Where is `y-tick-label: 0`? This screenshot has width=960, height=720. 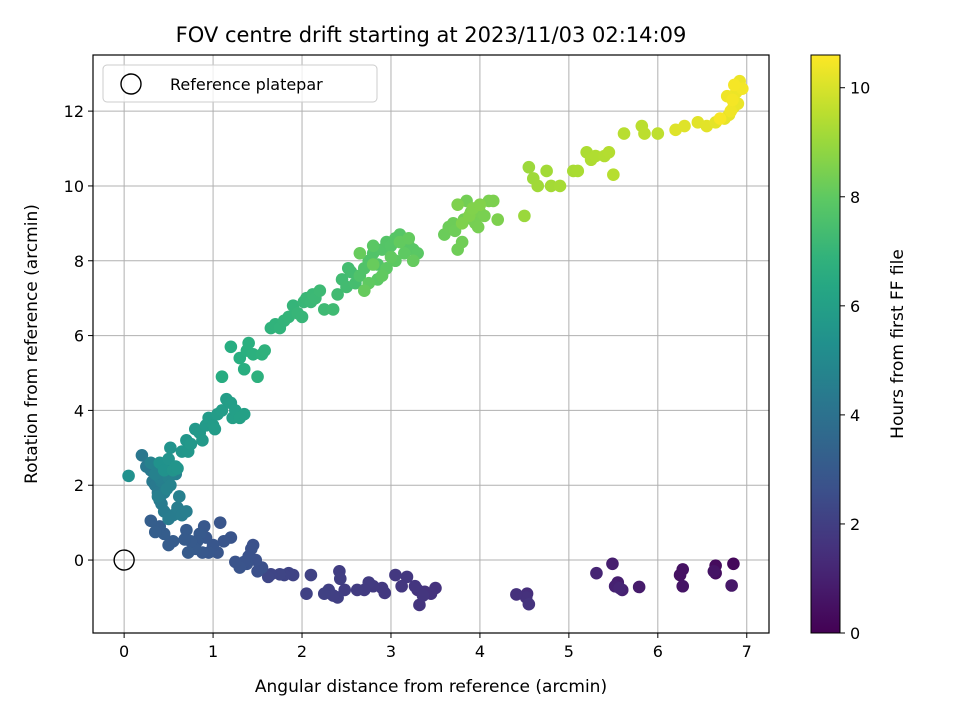 y-tick-label: 0 is located at coordinates (79, 560).